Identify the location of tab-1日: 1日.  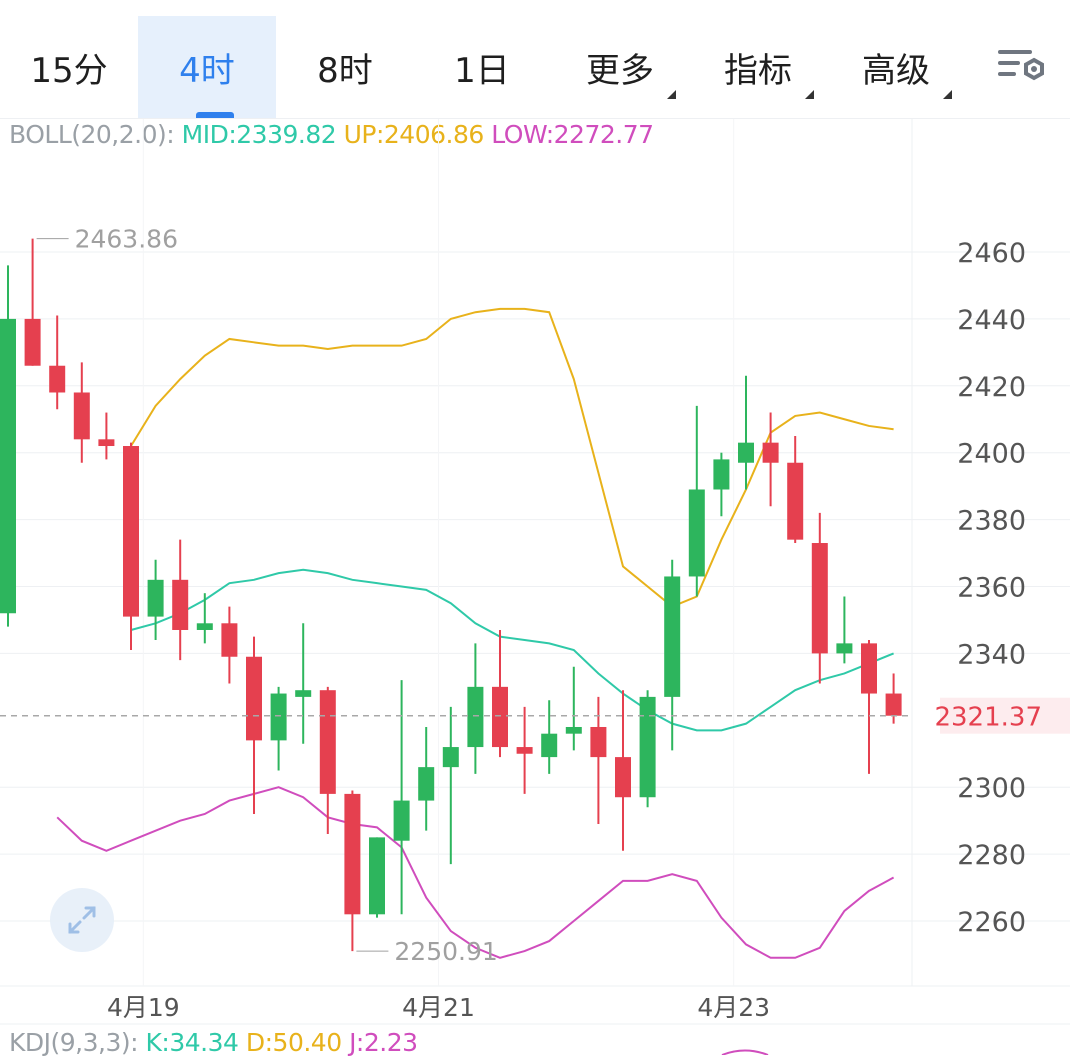
(482, 67).